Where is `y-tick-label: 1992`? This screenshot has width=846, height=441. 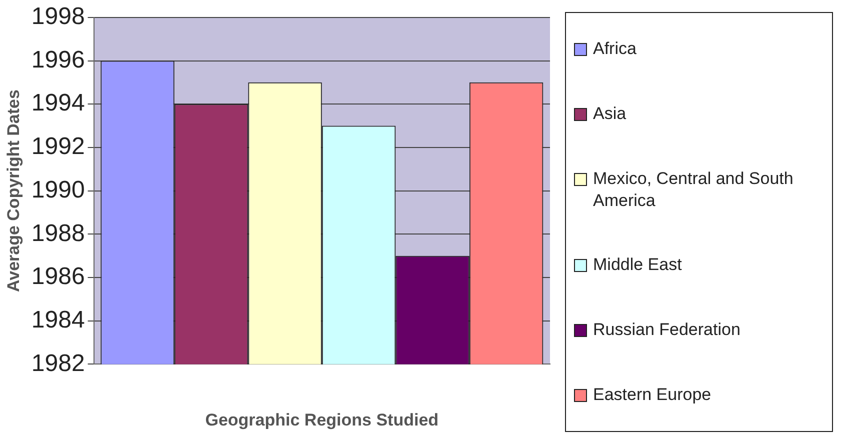 y-tick-label: 1992 is located at coordinates (58, 146).